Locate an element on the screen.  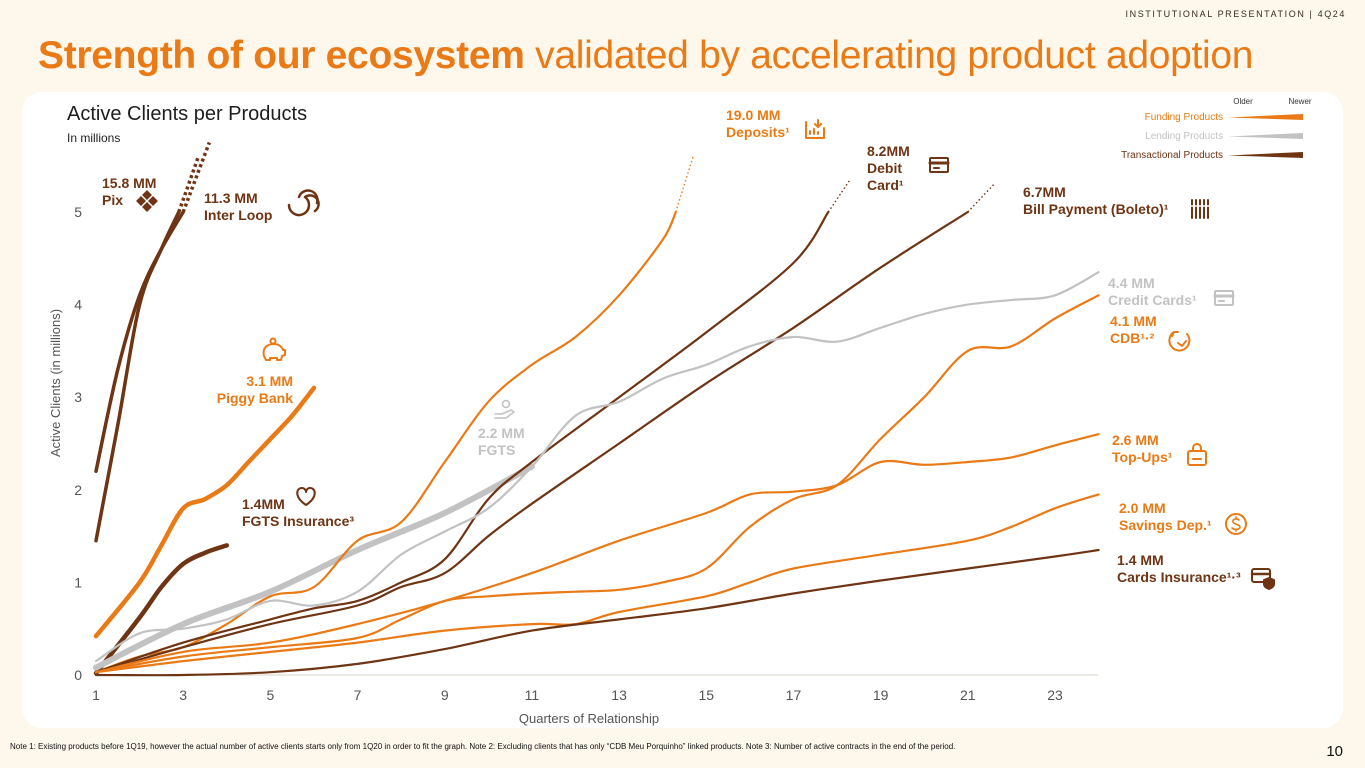
series-data-label: Pix is located at coordinates (112, 200).